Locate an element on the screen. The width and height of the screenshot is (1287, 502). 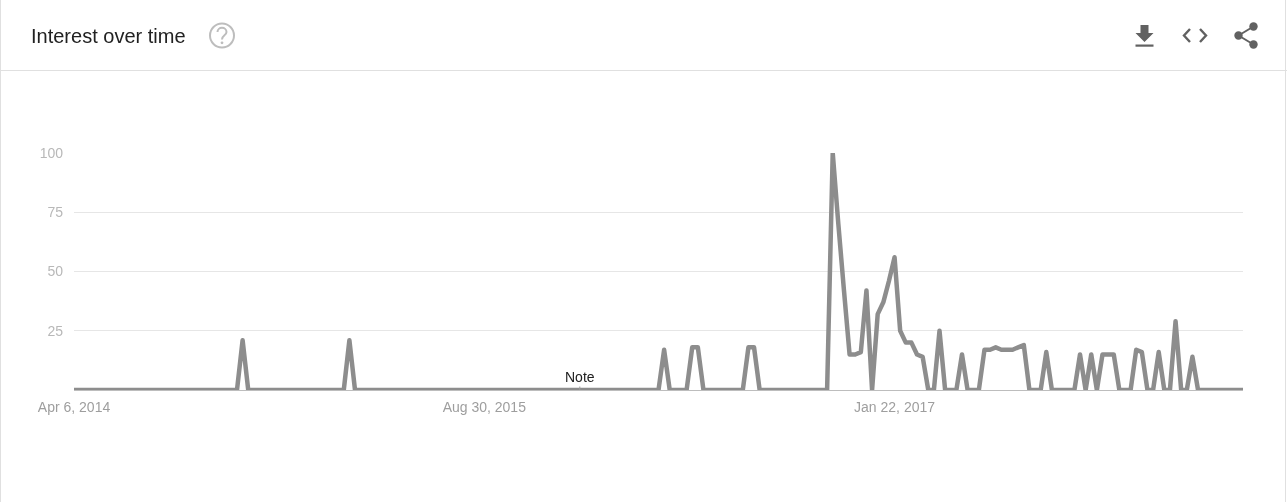
x-tick-label: Jan 22, 2017 is located at coordinates (895, 406).